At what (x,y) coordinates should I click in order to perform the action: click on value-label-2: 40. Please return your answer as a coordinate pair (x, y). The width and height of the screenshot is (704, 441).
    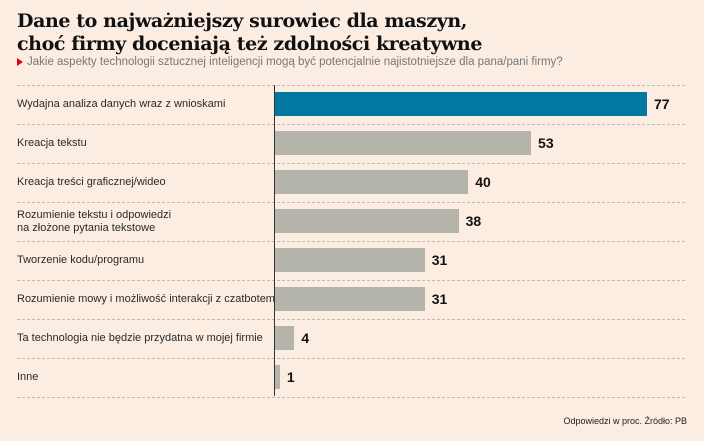
    Looking at the image, I should click on (483, 182).